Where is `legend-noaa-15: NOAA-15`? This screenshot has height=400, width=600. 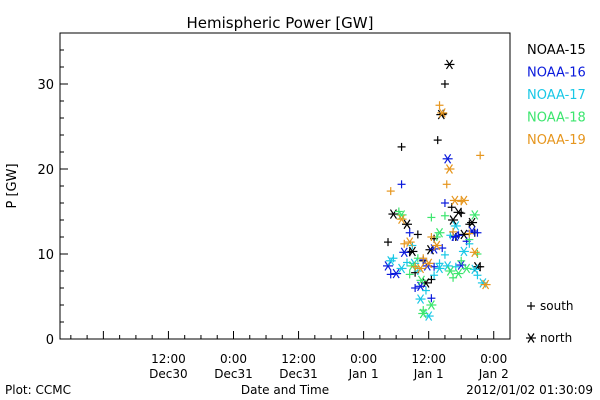 legend-noaa-15: NOAA-15 is located at coordinates (556, 50).